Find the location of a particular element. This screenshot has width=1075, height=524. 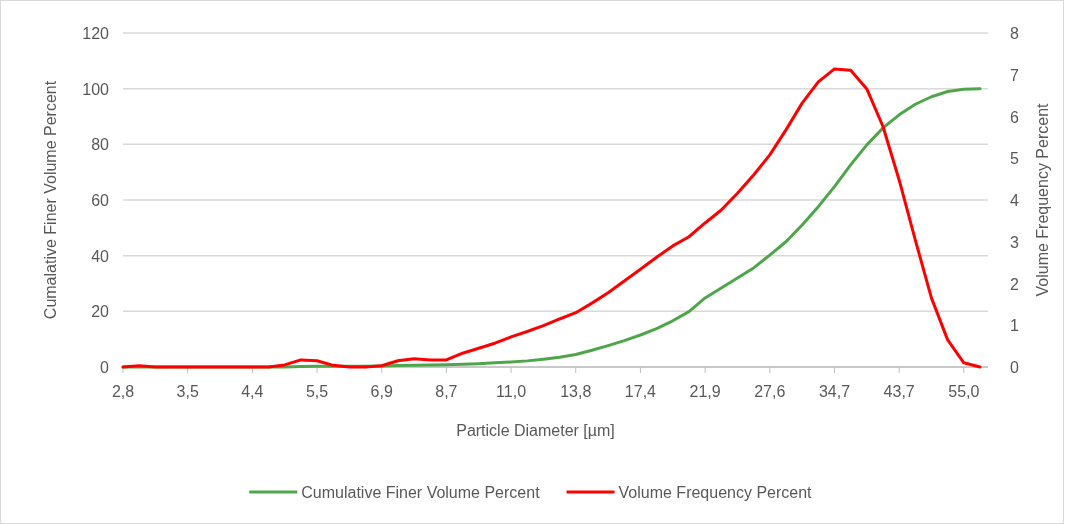

x-tick-label: 27,6 is located at coordinates (770, 391).